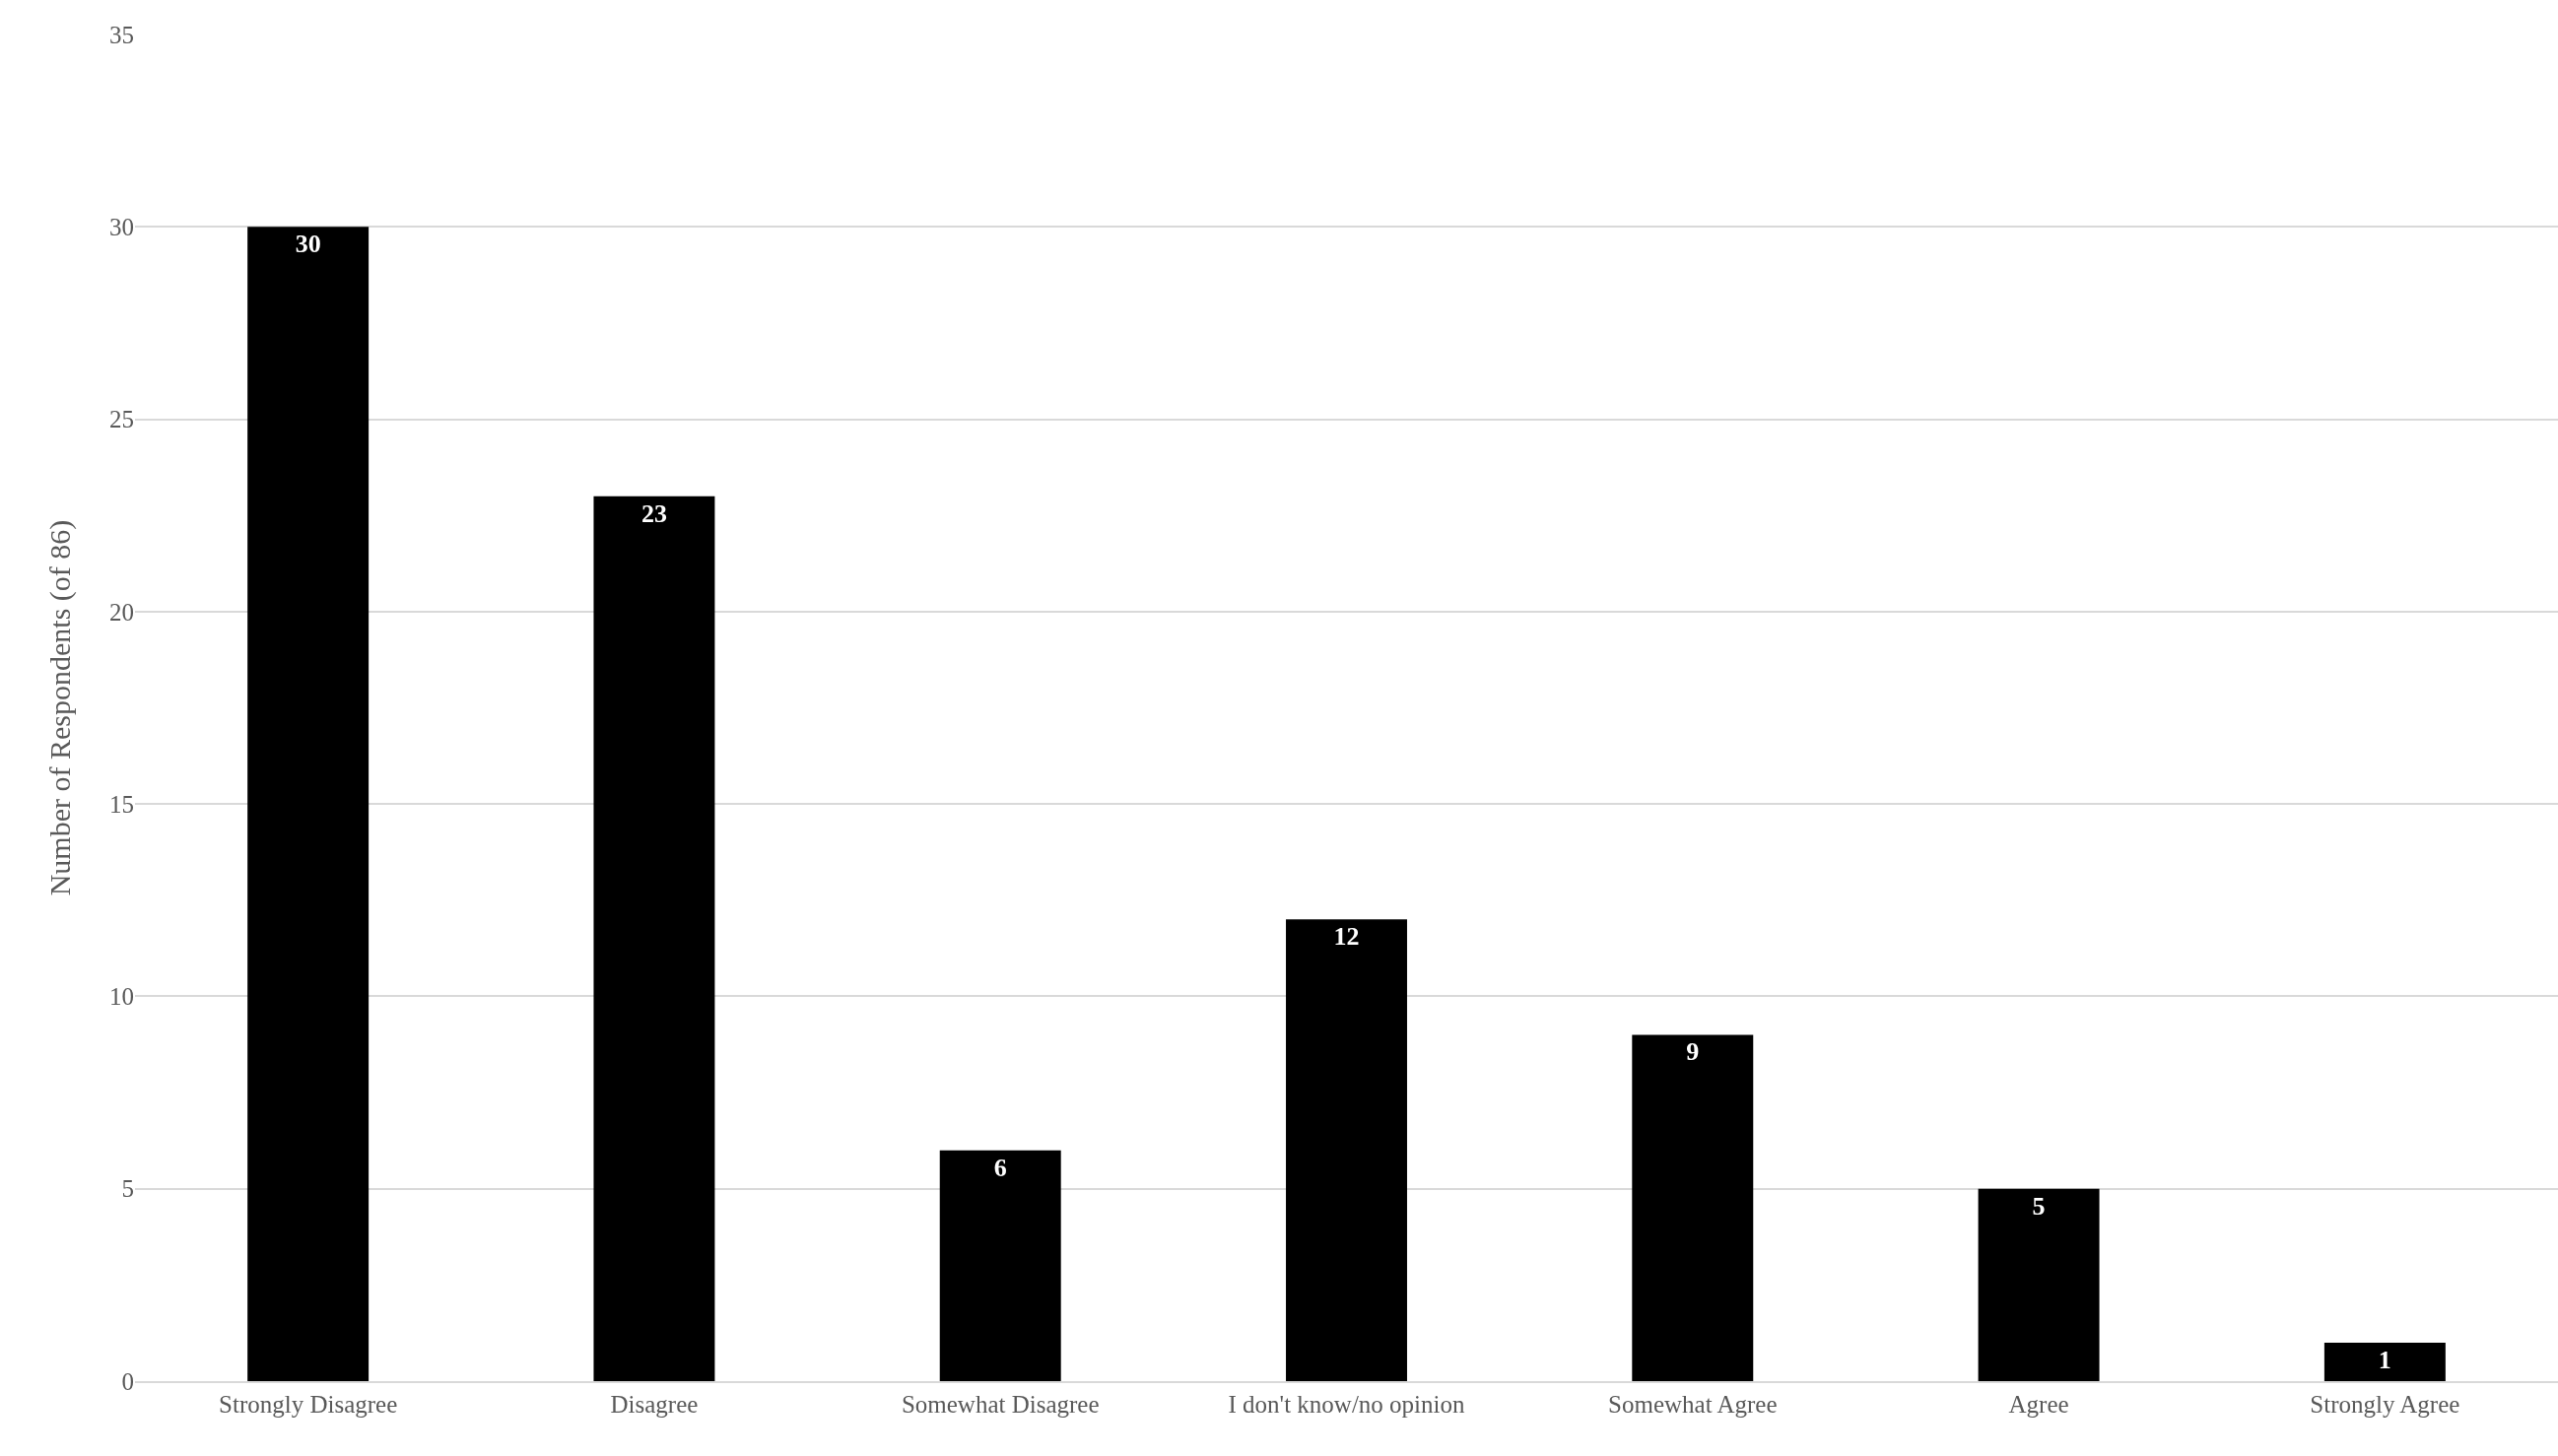 This screenshot has width=2558, height=1456. What do you see at coordinates (308, 1404) in the screenshot?
I see `x-tick-label: Strongly Disagree` at bounding box center [308, 1404].